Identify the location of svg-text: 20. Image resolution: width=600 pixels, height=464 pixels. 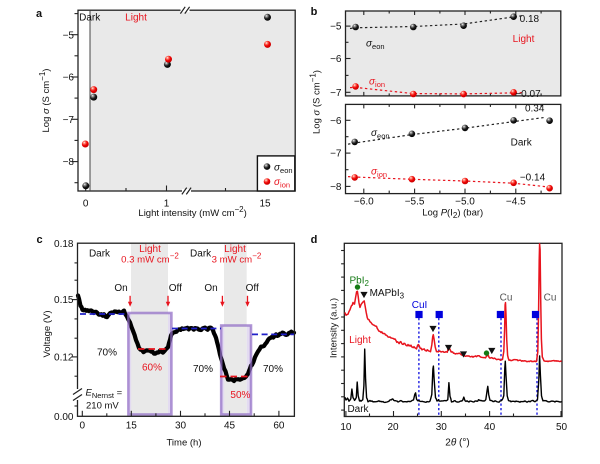
(393, 427).